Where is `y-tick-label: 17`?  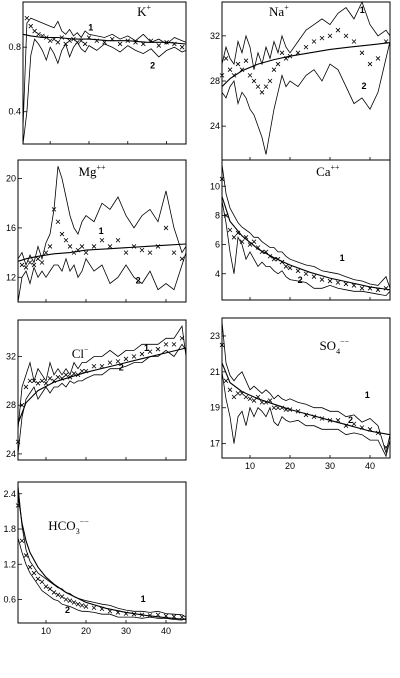
y-tick-label: 17 is located at coordinates (215, 444).